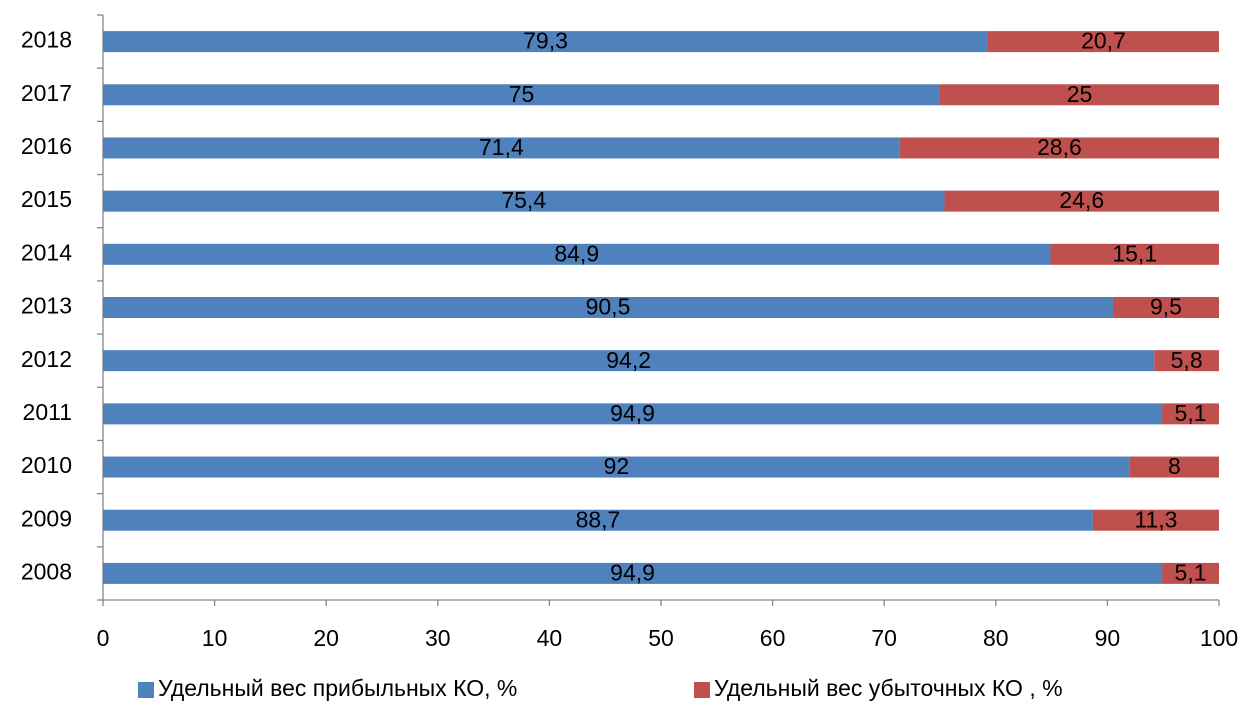 The width and height of the screenshot is (1247, 717). Describe the element at coordinates (46, 93) in the screenshot. I see `y-tick-label: 2017` at that location.